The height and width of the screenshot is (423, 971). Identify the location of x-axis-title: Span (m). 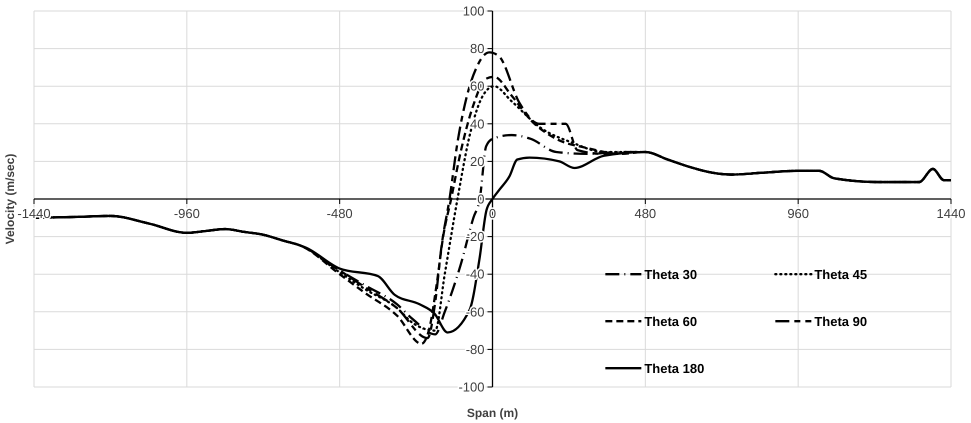
(492, 413).